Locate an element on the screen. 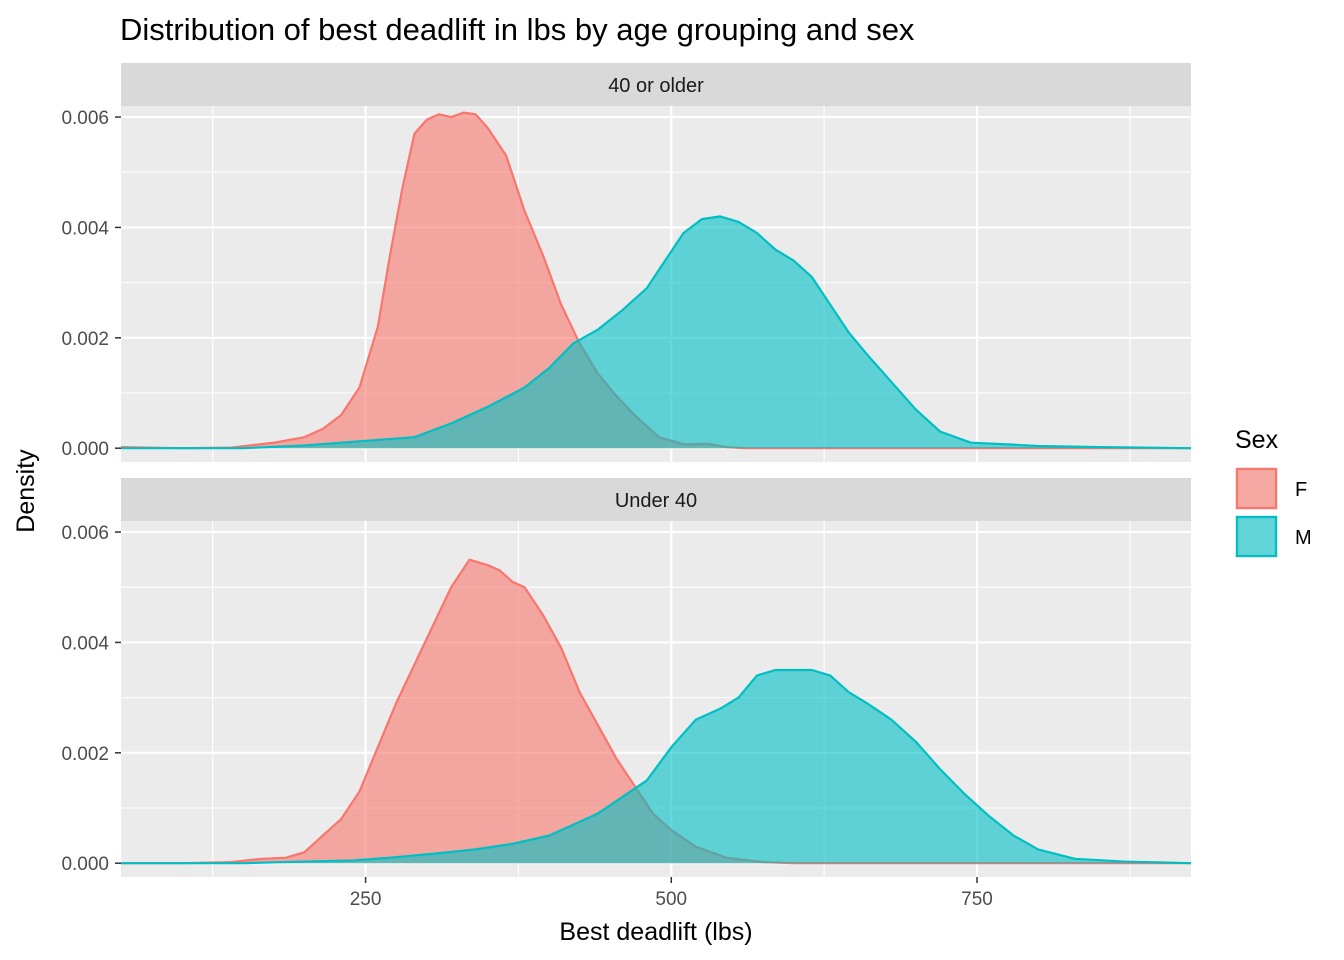  legend-label-F: F is located at coordinates (1301, 490).